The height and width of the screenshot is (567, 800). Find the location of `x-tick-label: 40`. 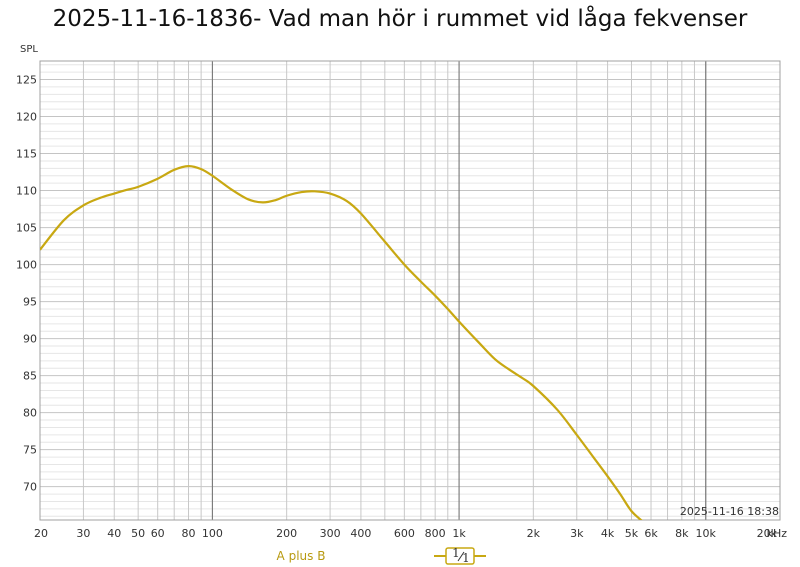

x-tick-label: 40 is located at coordinates (114, 533).